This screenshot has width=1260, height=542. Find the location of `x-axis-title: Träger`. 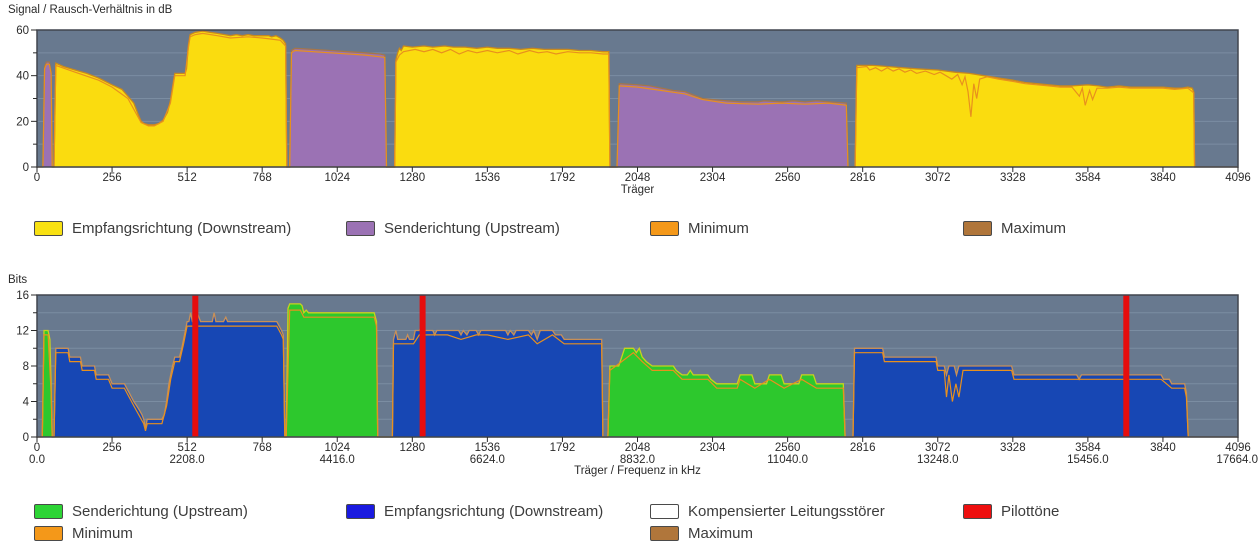

x-axis-title: Träger is located at coordinates (638, 190).